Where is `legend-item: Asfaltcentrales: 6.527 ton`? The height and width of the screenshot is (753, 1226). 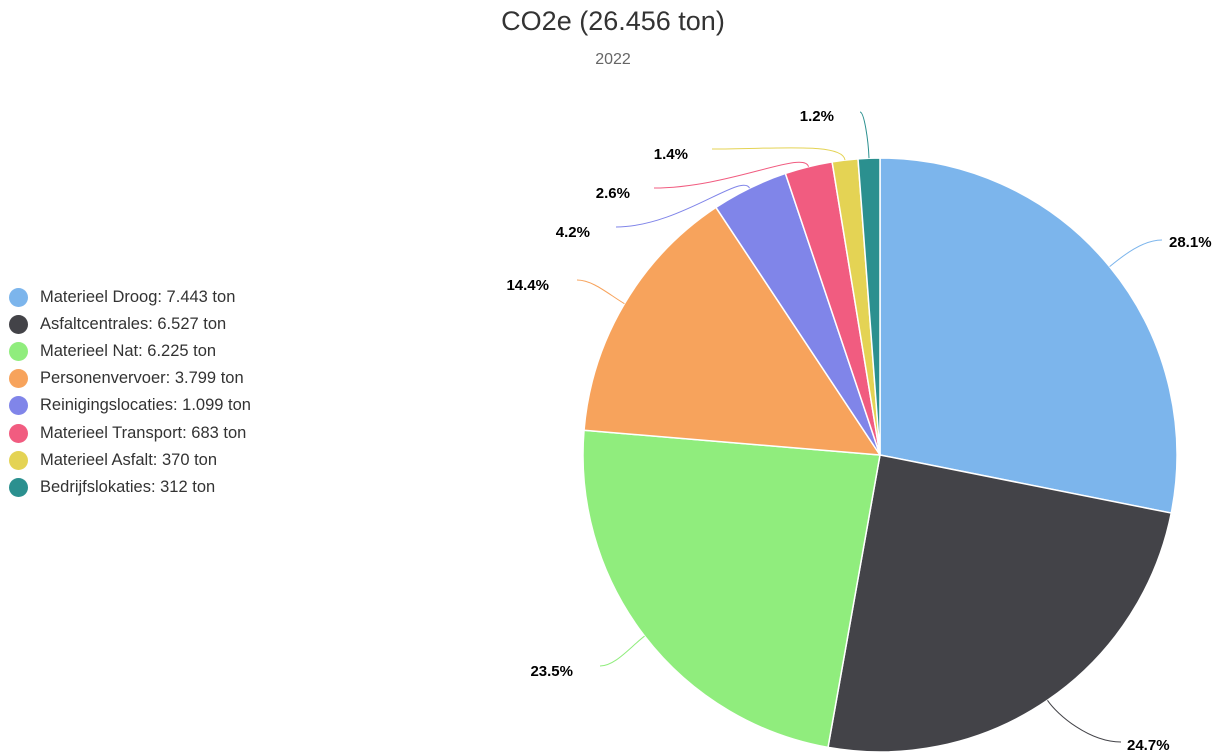
legend-item: Asfaltcentrales: 6.527 ton is located at coordinates (130, 324).